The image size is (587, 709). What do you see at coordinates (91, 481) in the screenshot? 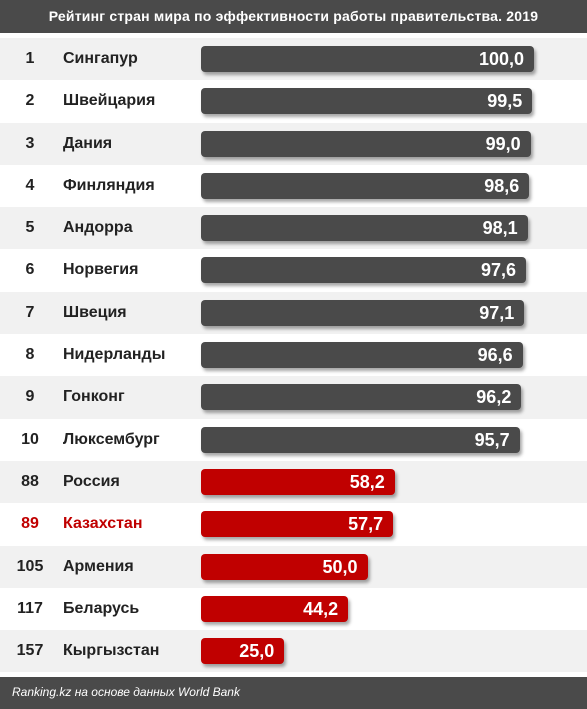
I see `category-label: Россия` at bounding box center [91, 481].